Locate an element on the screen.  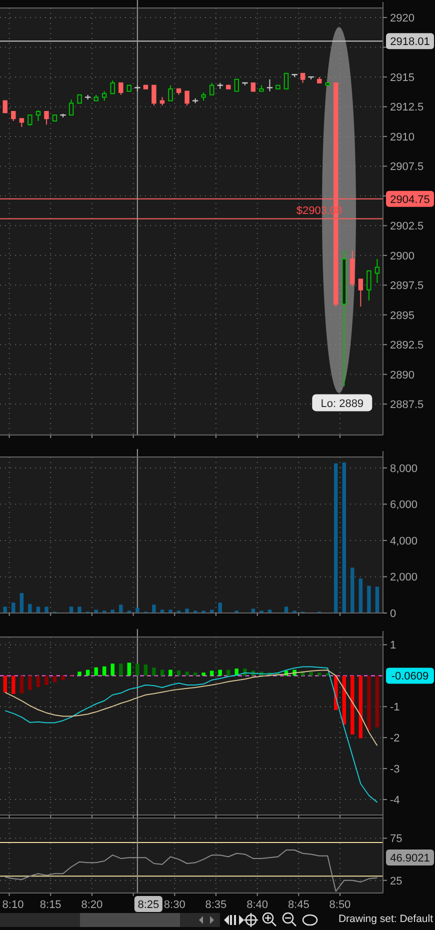
y-tick-label: 6,000 is located at coordinates (404, 505).